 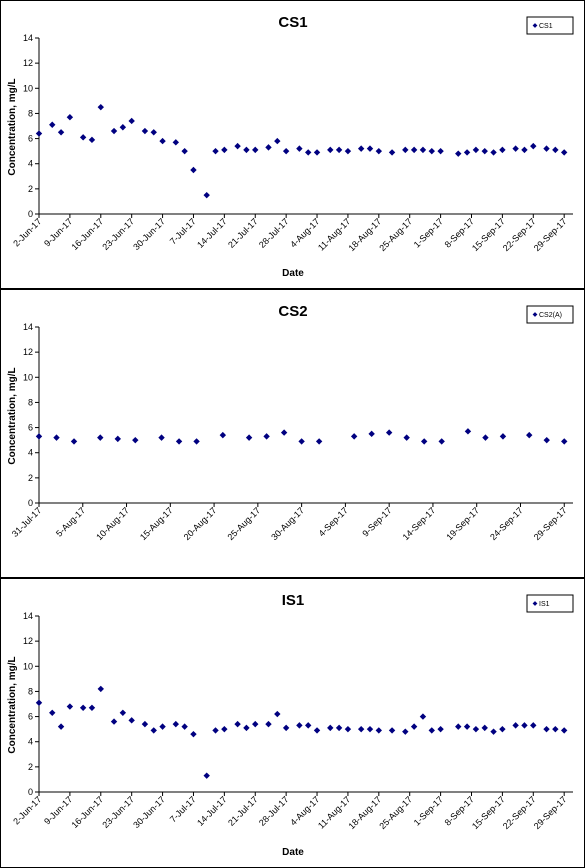 I want to click on x-axis-label: Date, so click(x=293, y=852).